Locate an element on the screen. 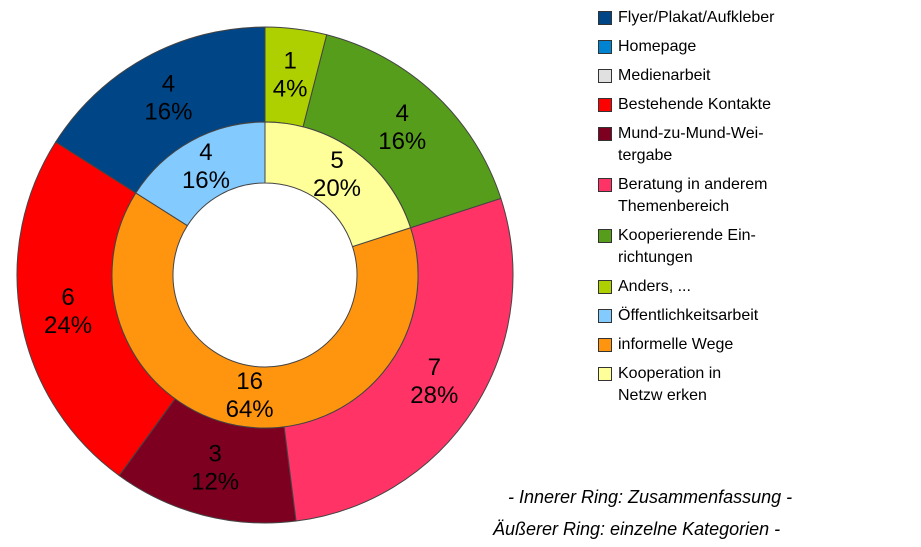 This screenshot has width=921, height=547. percent-label: 64% is located at coordinates (250, 409).